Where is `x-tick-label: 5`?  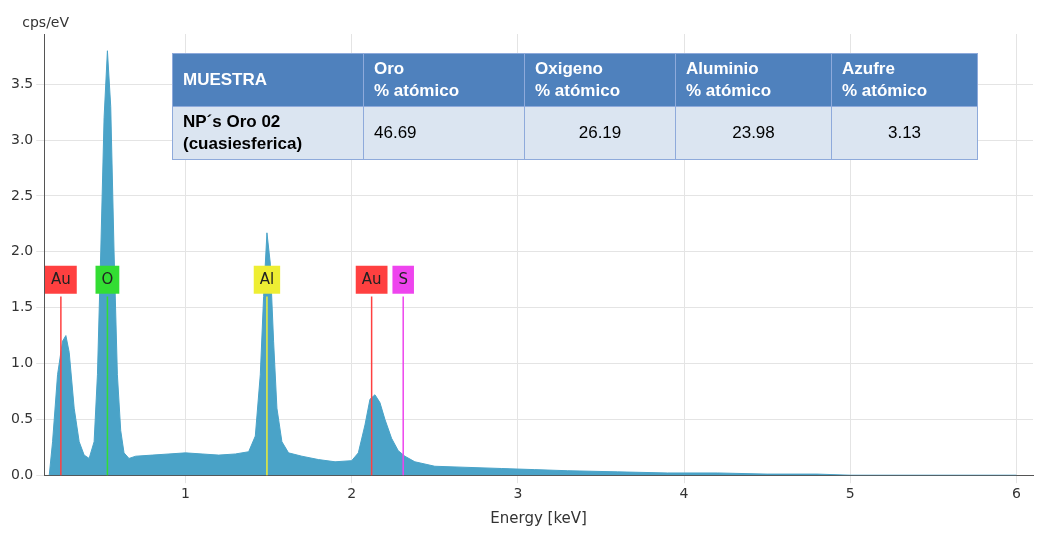
x-tick-label: 5 is located at coordinates (850, 493).